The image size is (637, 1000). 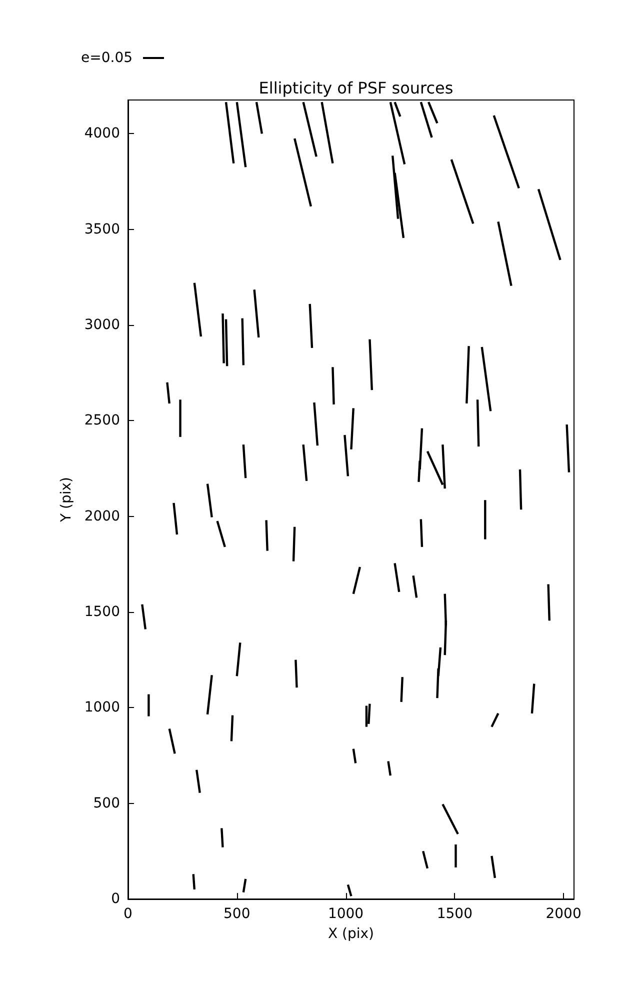 What do you see at coordinates (102, 420) in the screenshot?
I see `y-tick-label: 2500` at bounding box center [102, 420].